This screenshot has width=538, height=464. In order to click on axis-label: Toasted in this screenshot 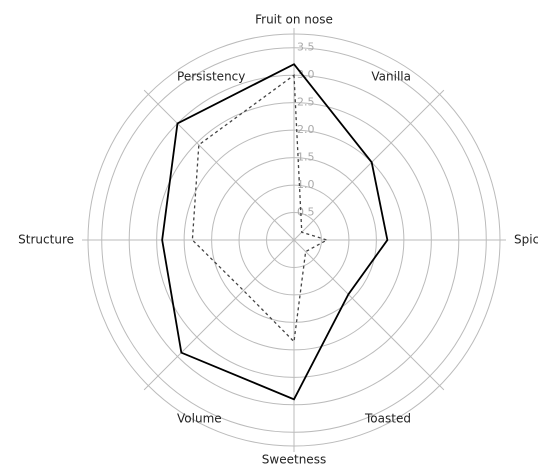, I will do `click(387, 418)`.